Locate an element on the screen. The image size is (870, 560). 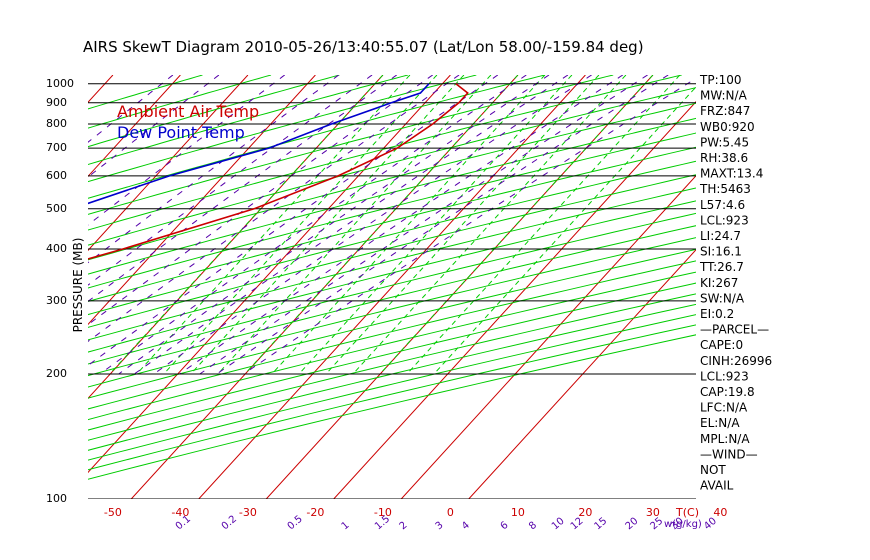
index-item: CAPE:0 is located at coordinates (721, 345).